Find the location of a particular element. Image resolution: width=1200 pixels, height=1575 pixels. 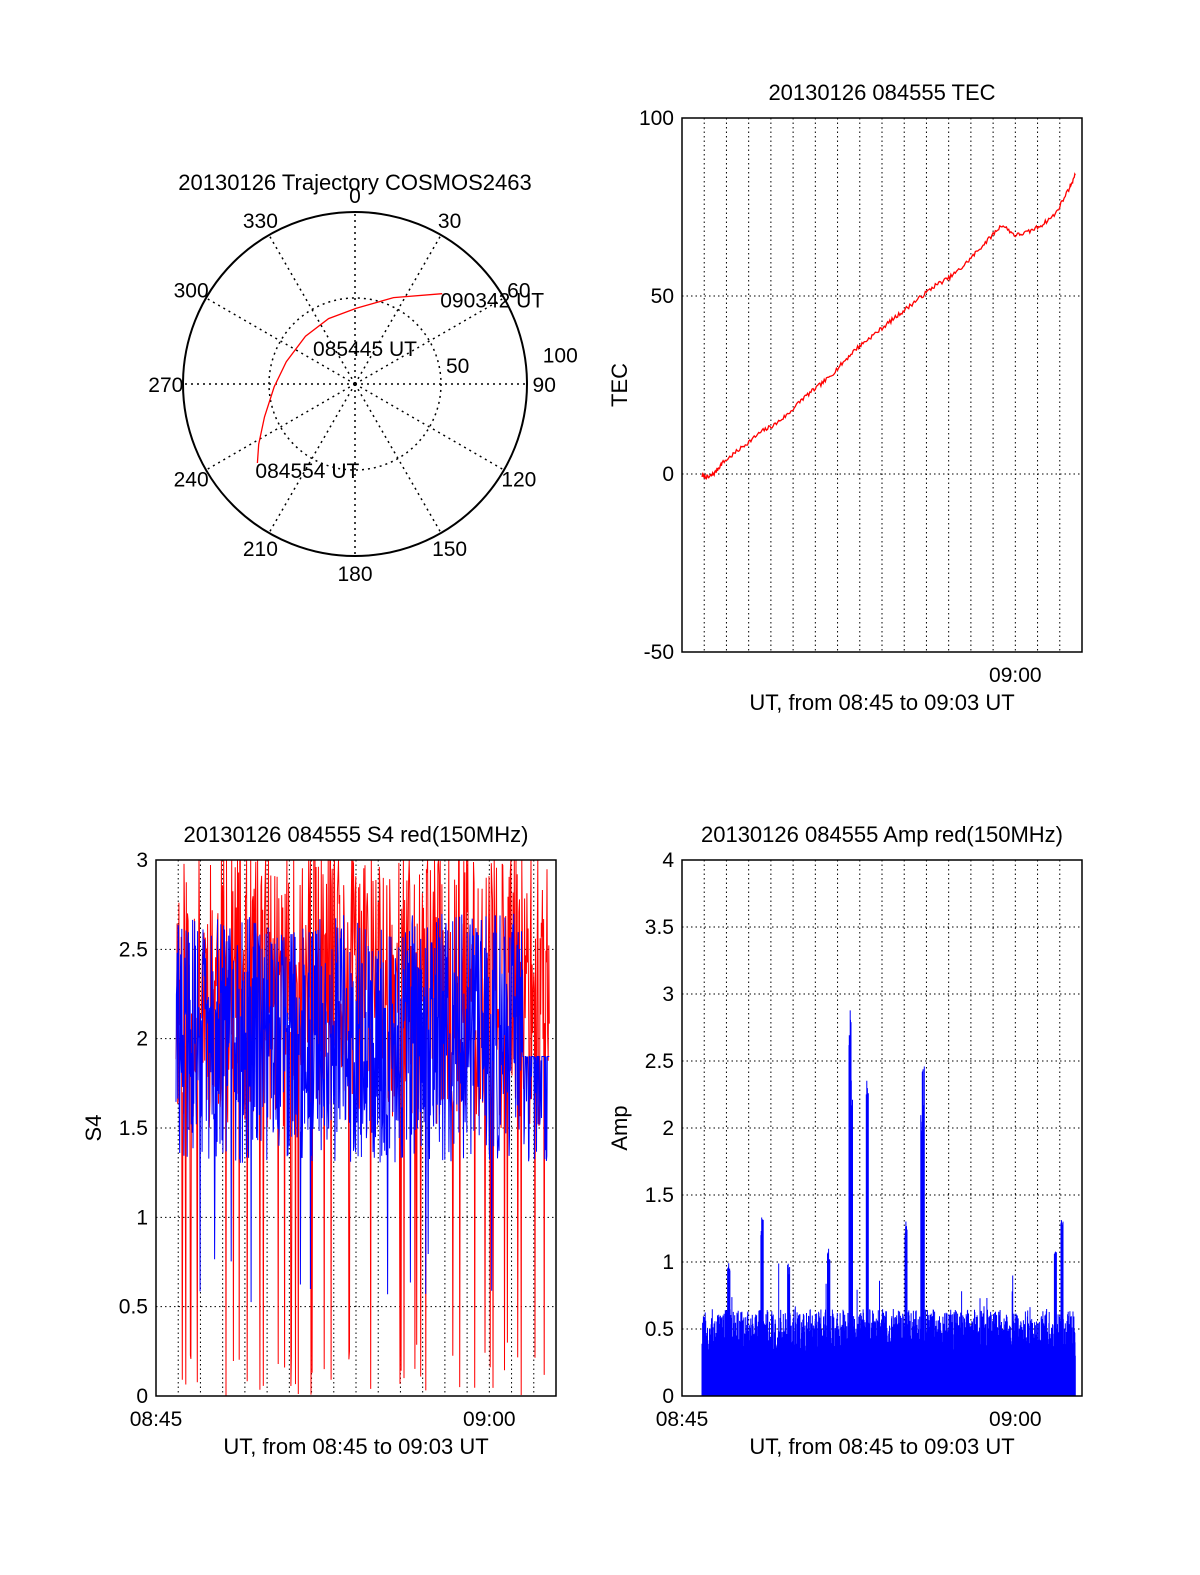

s4-ytick-label: 2 is located at coordinates (142, 1039).